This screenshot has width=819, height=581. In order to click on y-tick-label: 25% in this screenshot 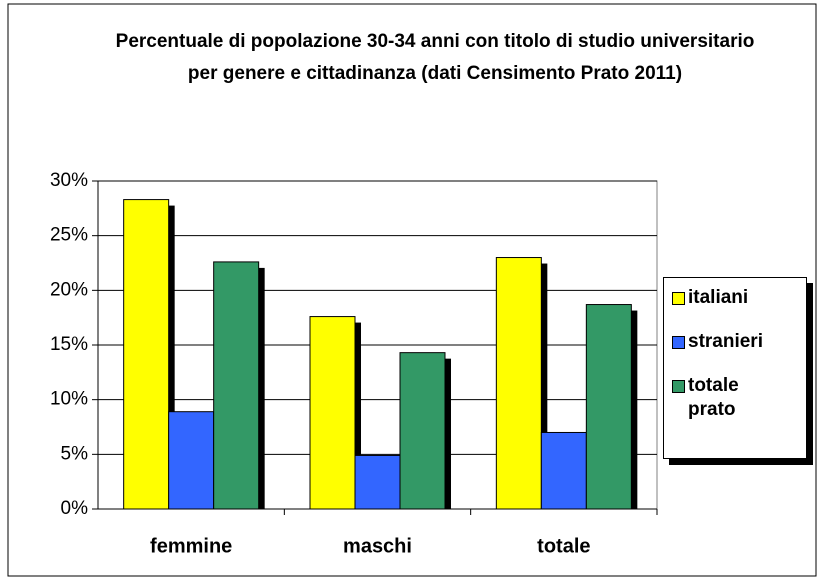, I will do `click(69, 235)`.